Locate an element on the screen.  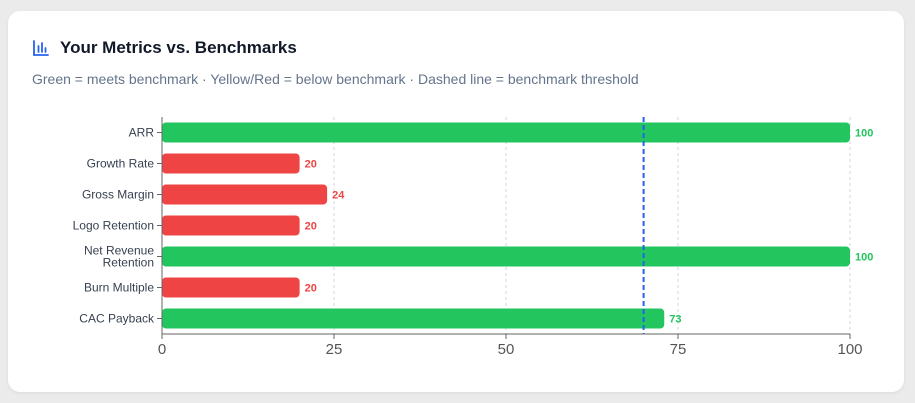
data-label: 24 is located at coordinates (338, 196).